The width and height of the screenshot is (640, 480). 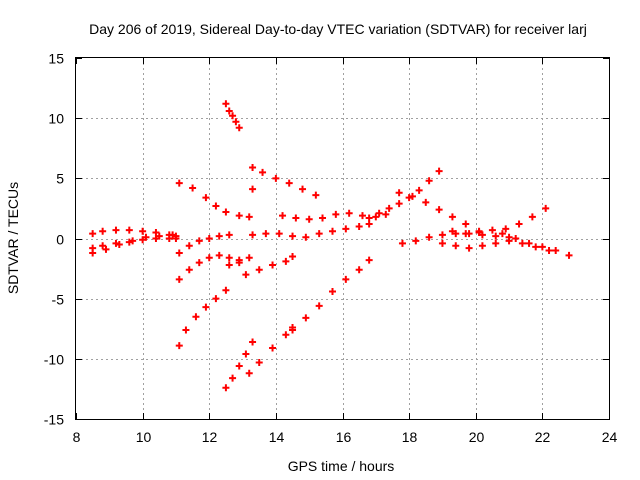 I want to click on x-tick-label: 10, so click(x=144, y=437).